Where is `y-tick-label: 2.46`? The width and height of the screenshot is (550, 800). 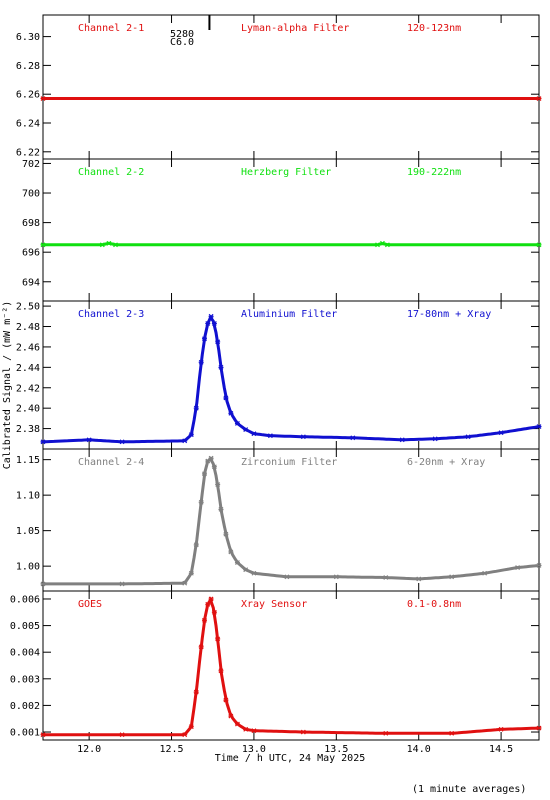 y-tick-label: 2.46 is located at coordinates (28, 347).